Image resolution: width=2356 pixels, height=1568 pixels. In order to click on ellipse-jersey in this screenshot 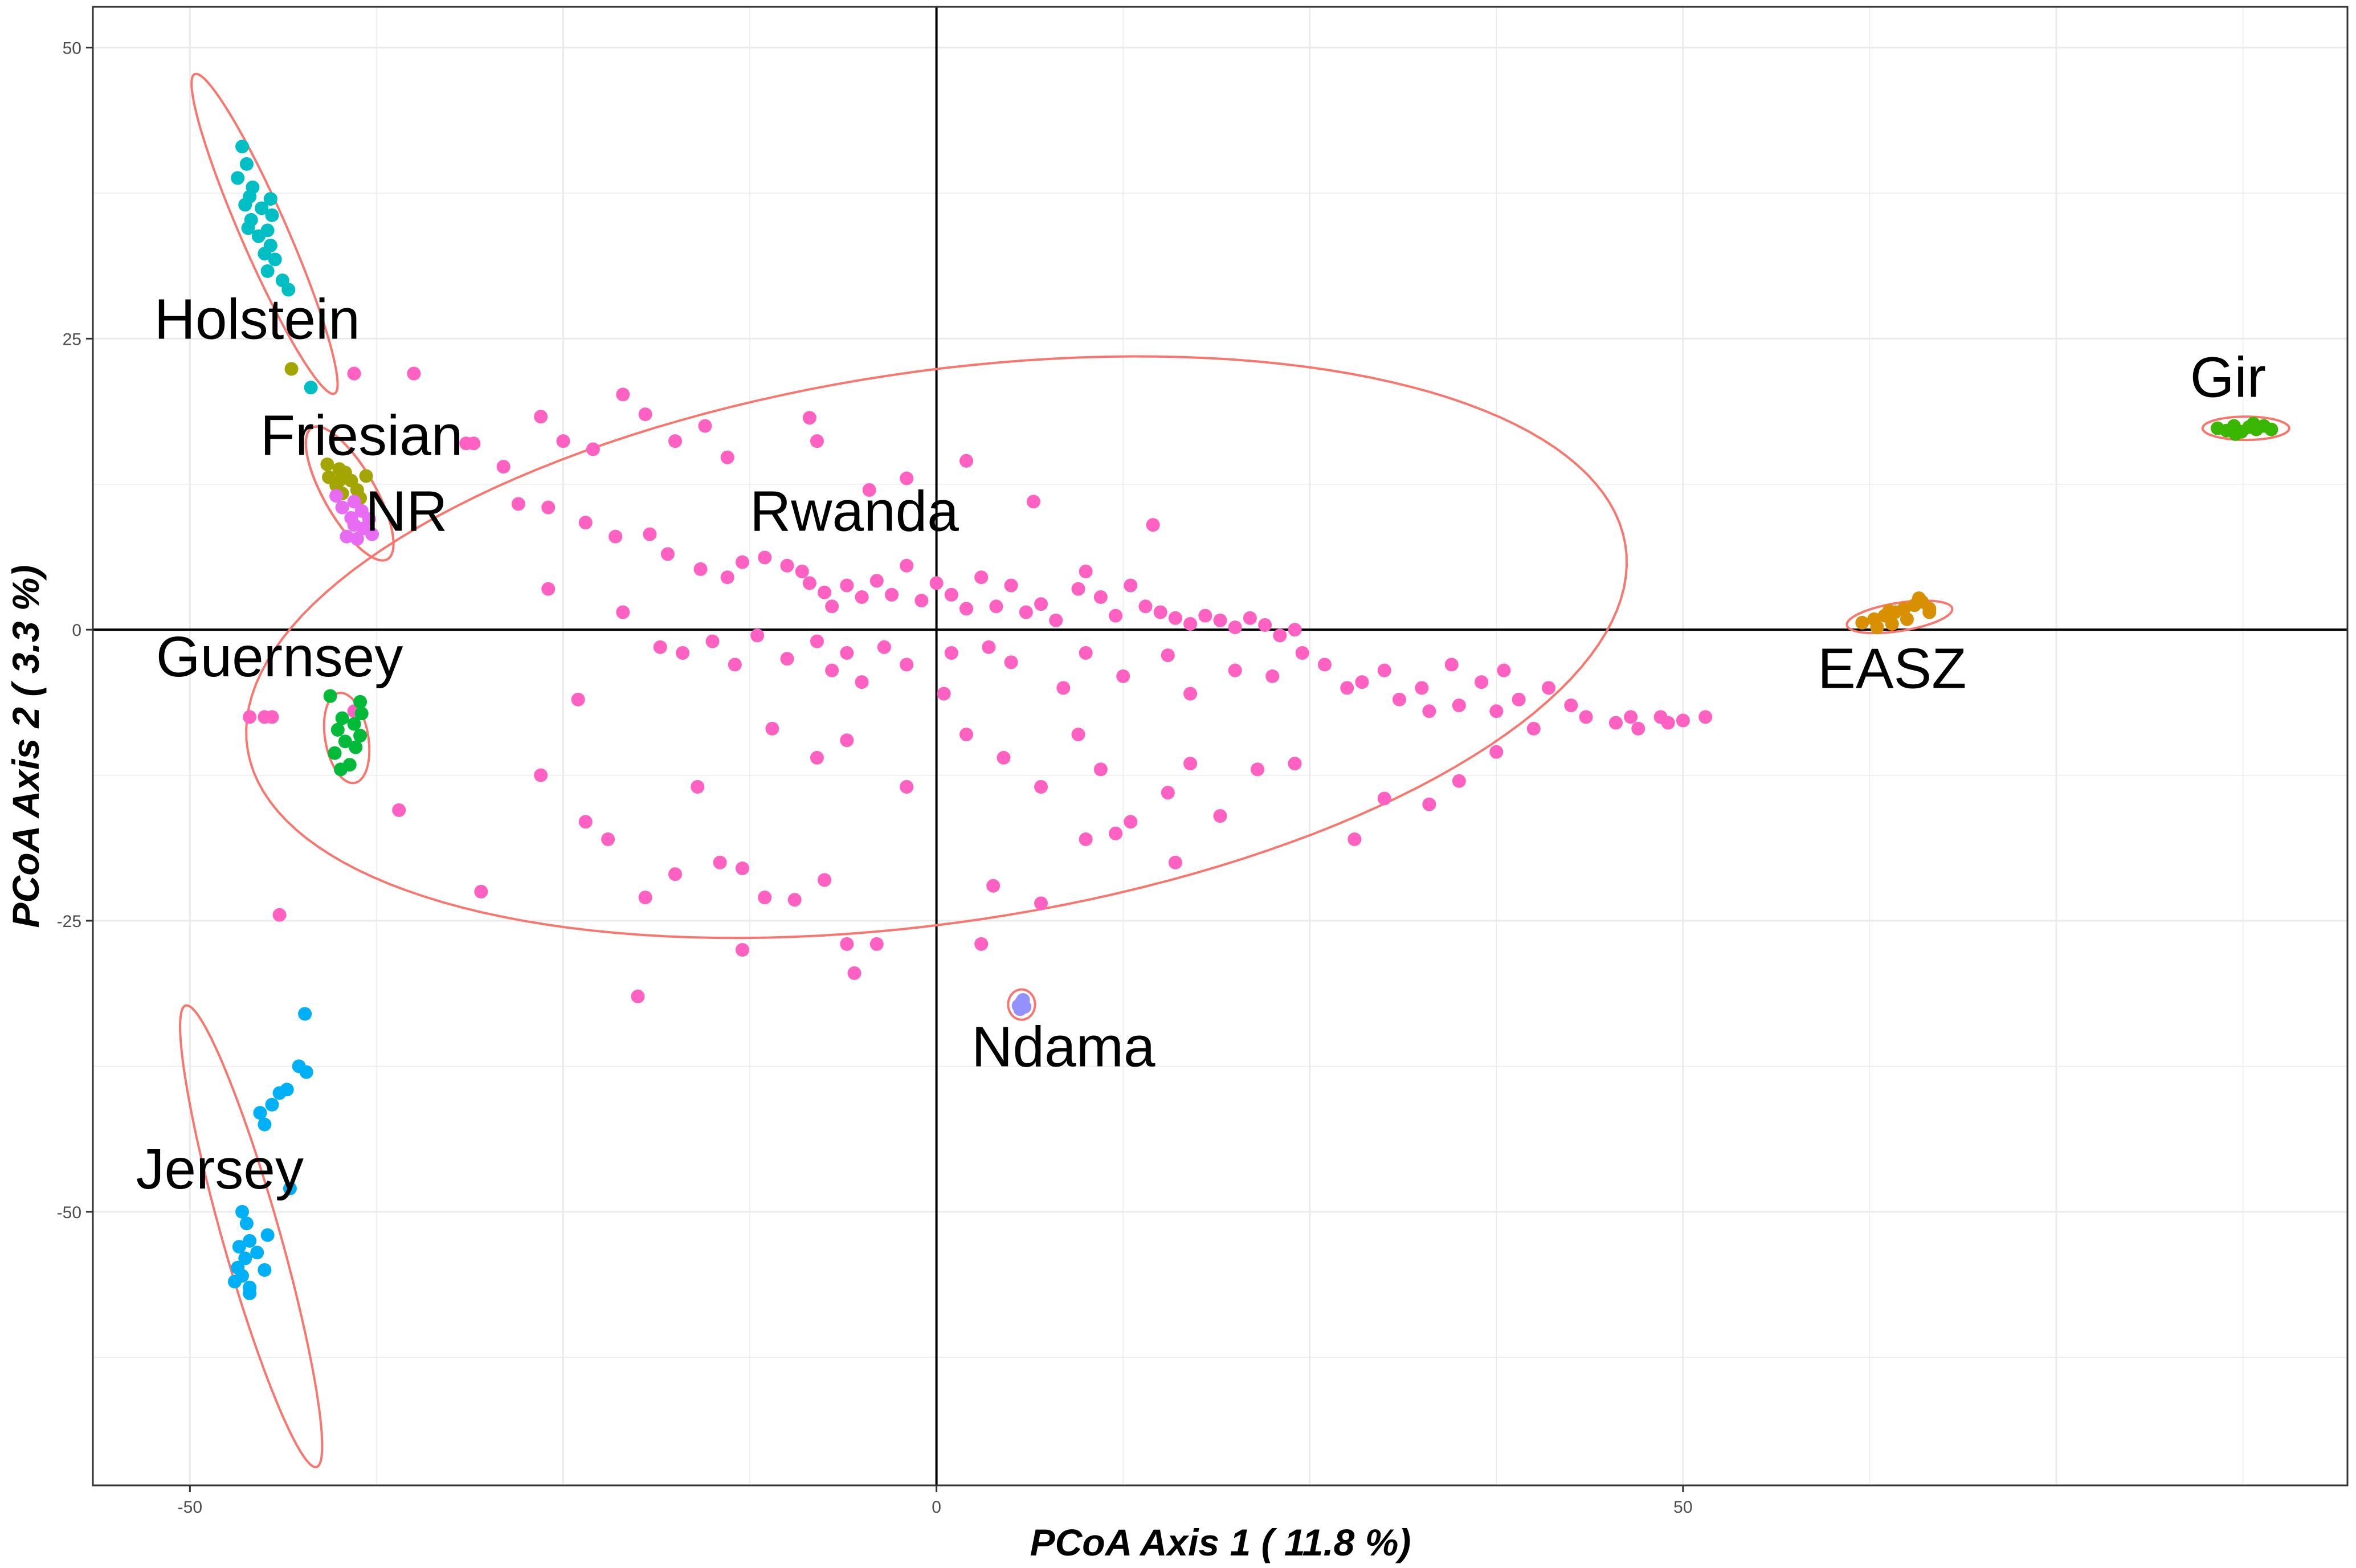, I will do `click(251, 1236)`.